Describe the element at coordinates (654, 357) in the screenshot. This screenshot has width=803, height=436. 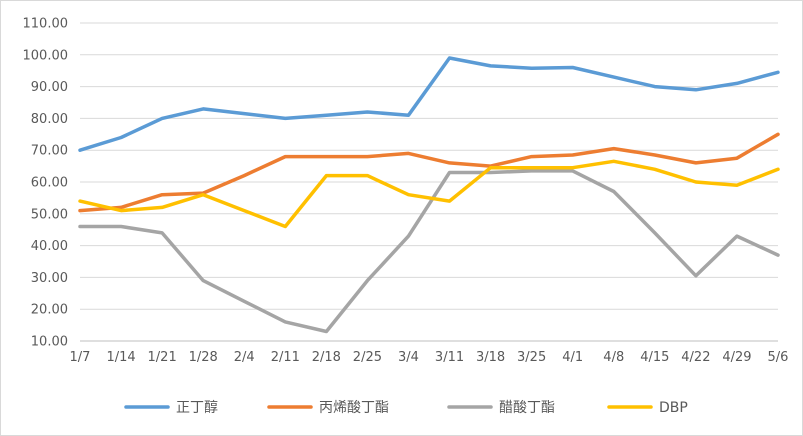
I see `x-tick-label: 4/15` at that location.